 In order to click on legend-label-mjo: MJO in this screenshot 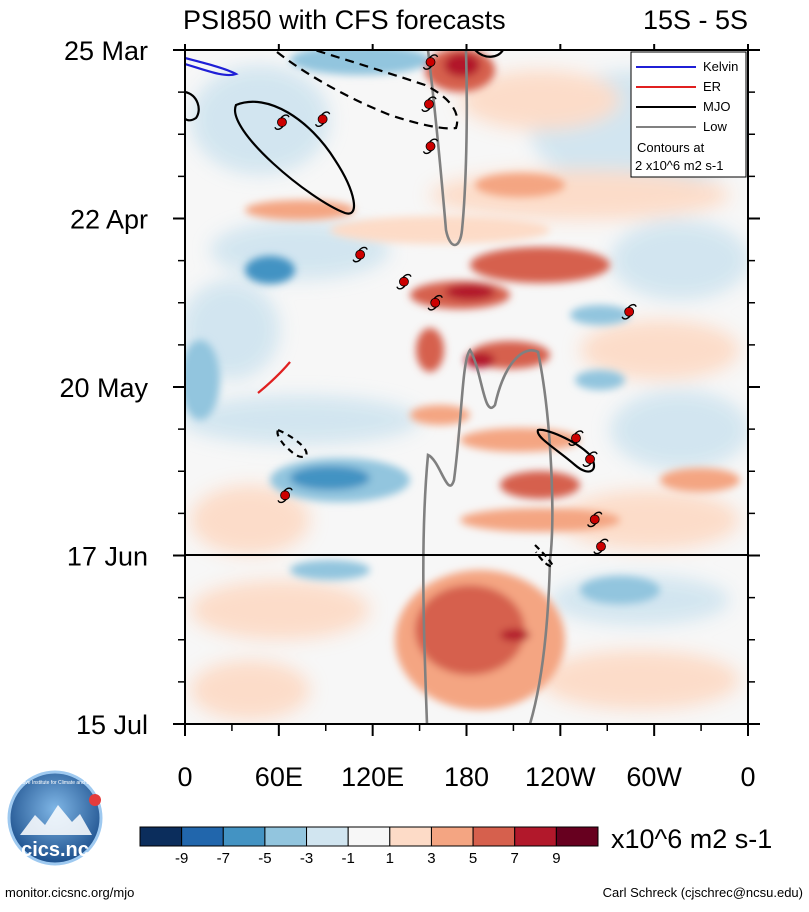, I will do `click(716, 106)`.